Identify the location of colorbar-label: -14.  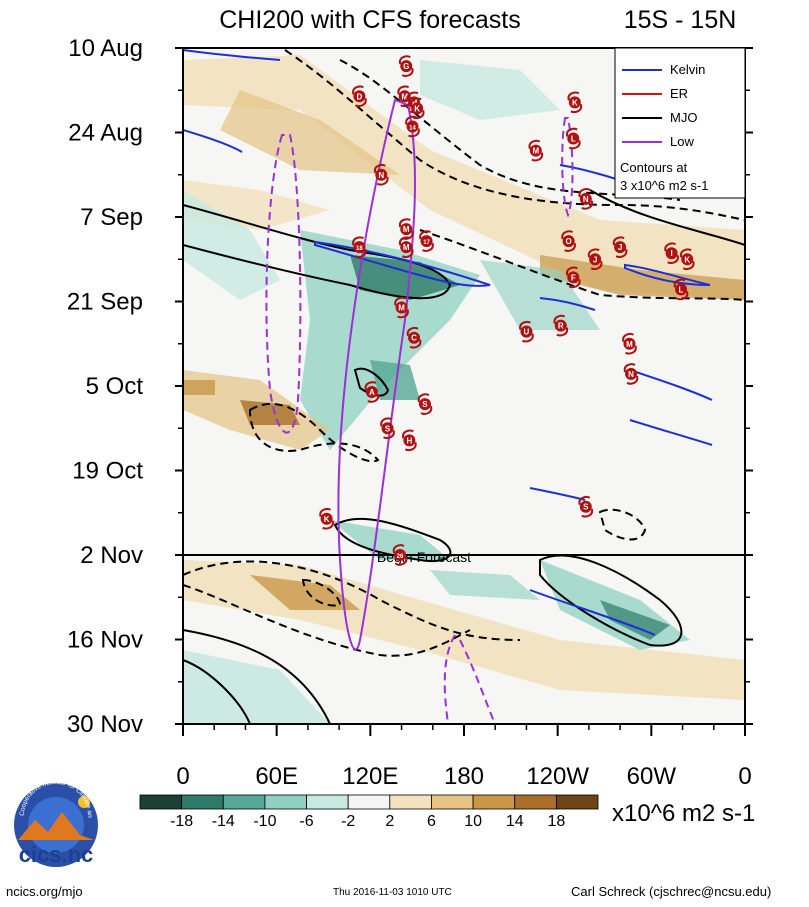
(223, 821).